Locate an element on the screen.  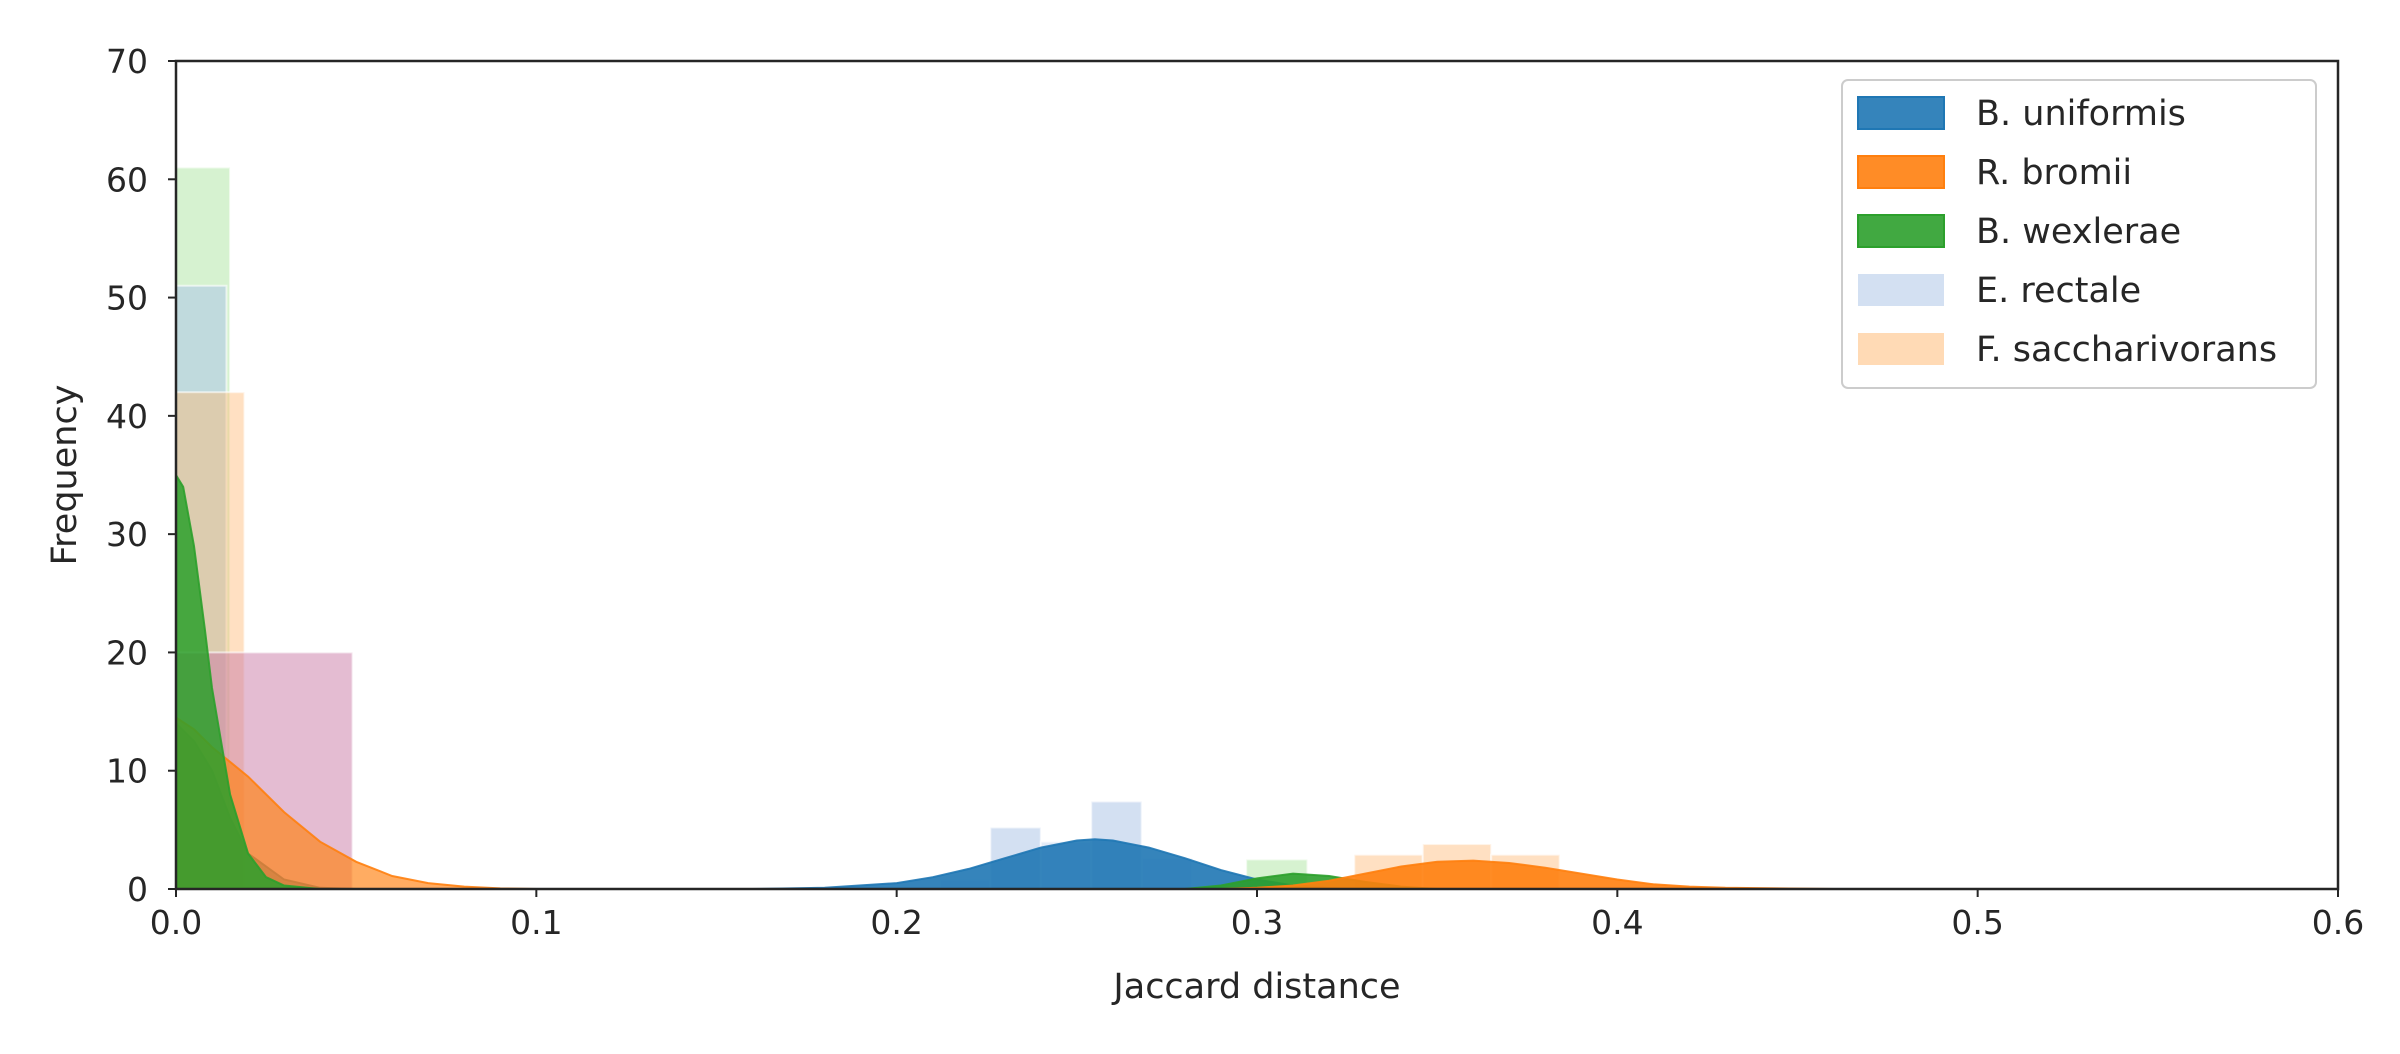
x-tick-label: 0.6 is located at coordinates (2338, 922).